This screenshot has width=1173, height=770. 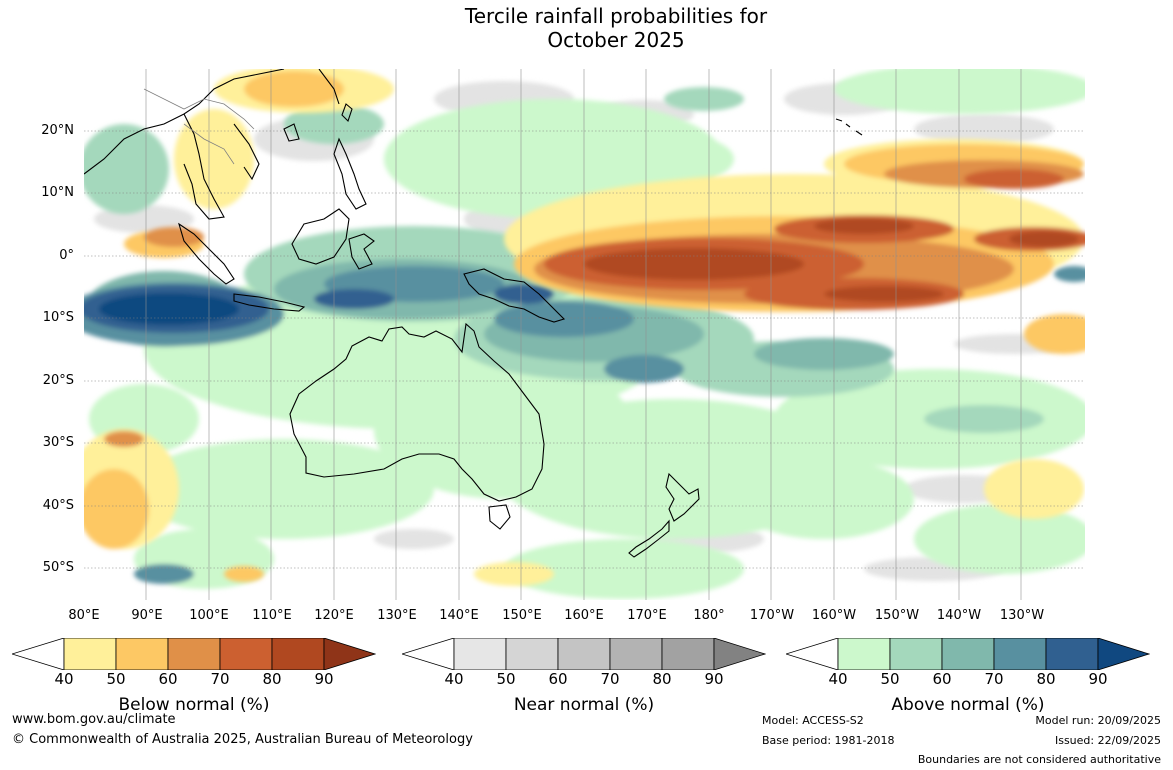 I want to click on below-normal-colorbar-svg, so click(x=194, y=654).